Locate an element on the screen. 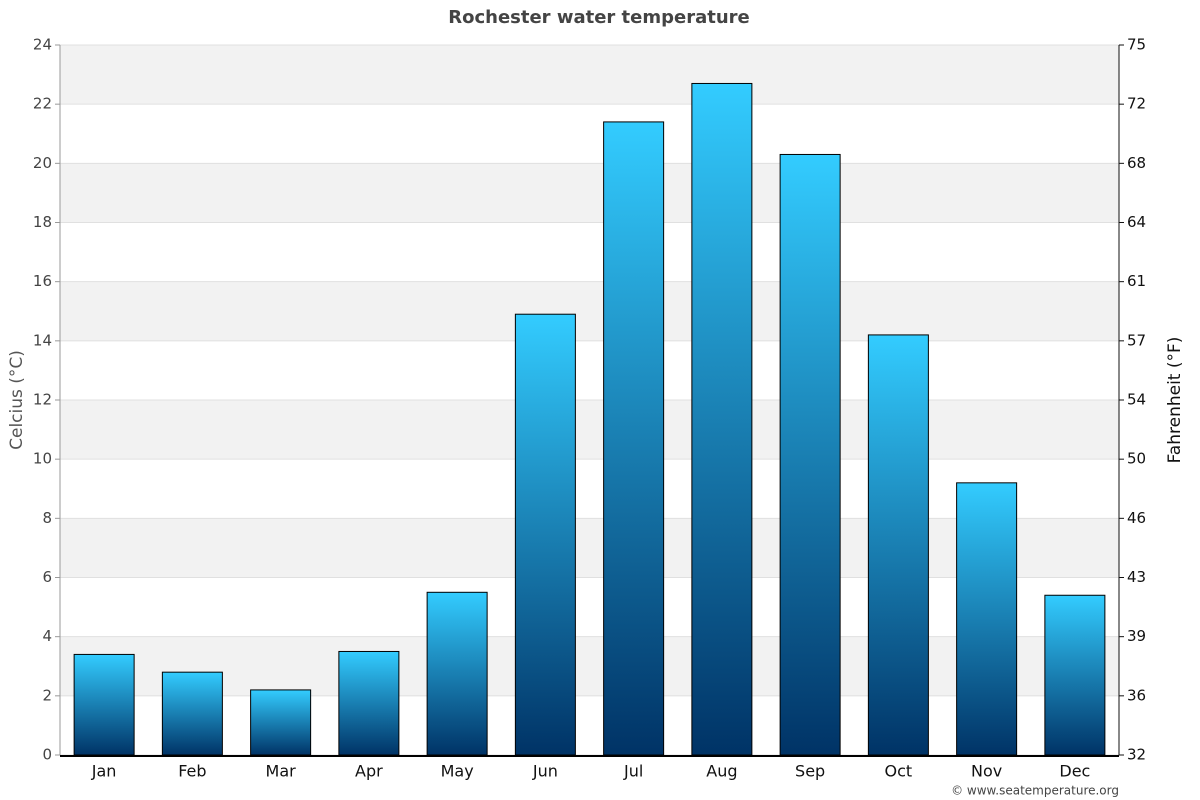 The image size is (1200, 800). y2-tick-label: 46 is located at coordinates (1136, 518).